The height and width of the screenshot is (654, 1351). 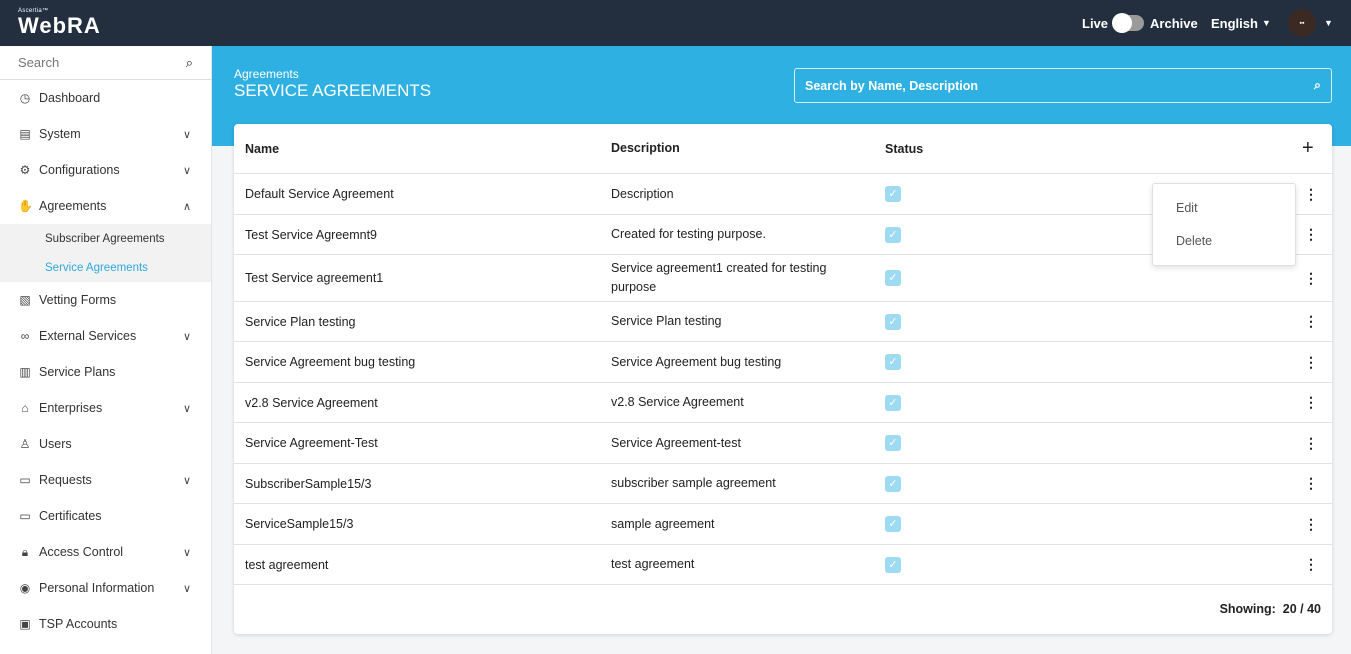 I want to click on sidebar-item-enterprises: ⌂ Enterprises ∨, so click(x=105, y=408).